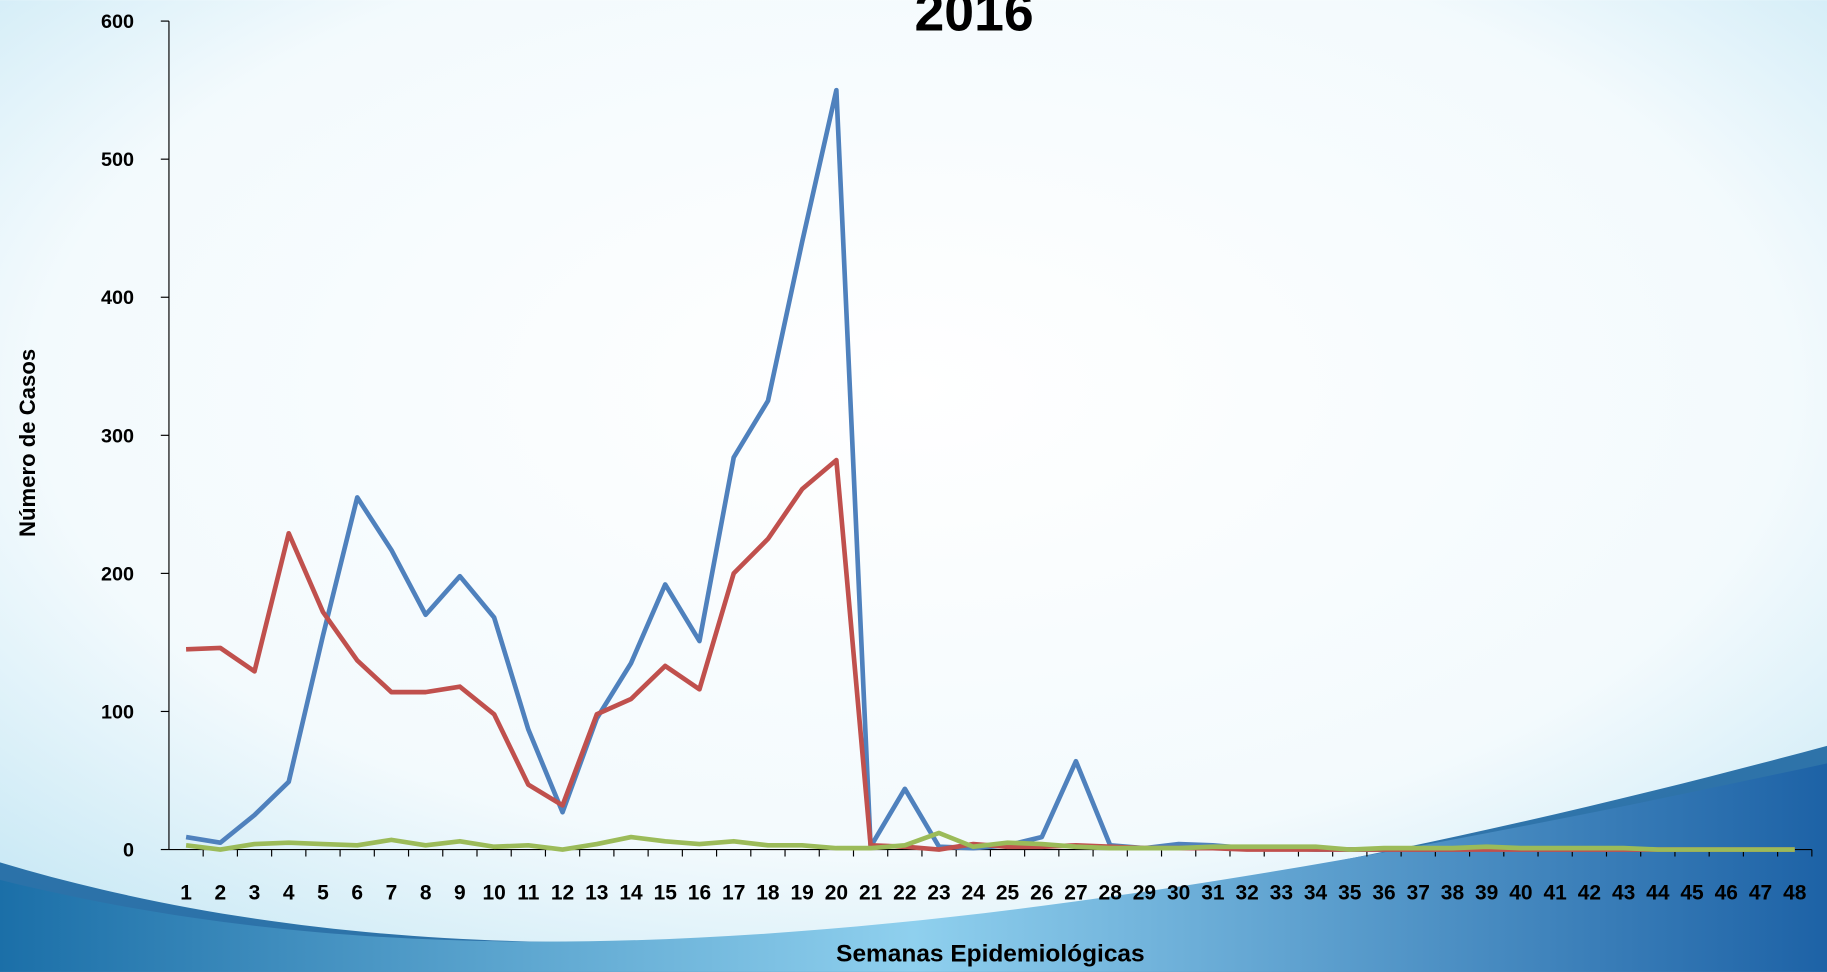  Describe the element at coordinates (596, 893) in the screenshot. I see `x-tick-label: 13` at that location.